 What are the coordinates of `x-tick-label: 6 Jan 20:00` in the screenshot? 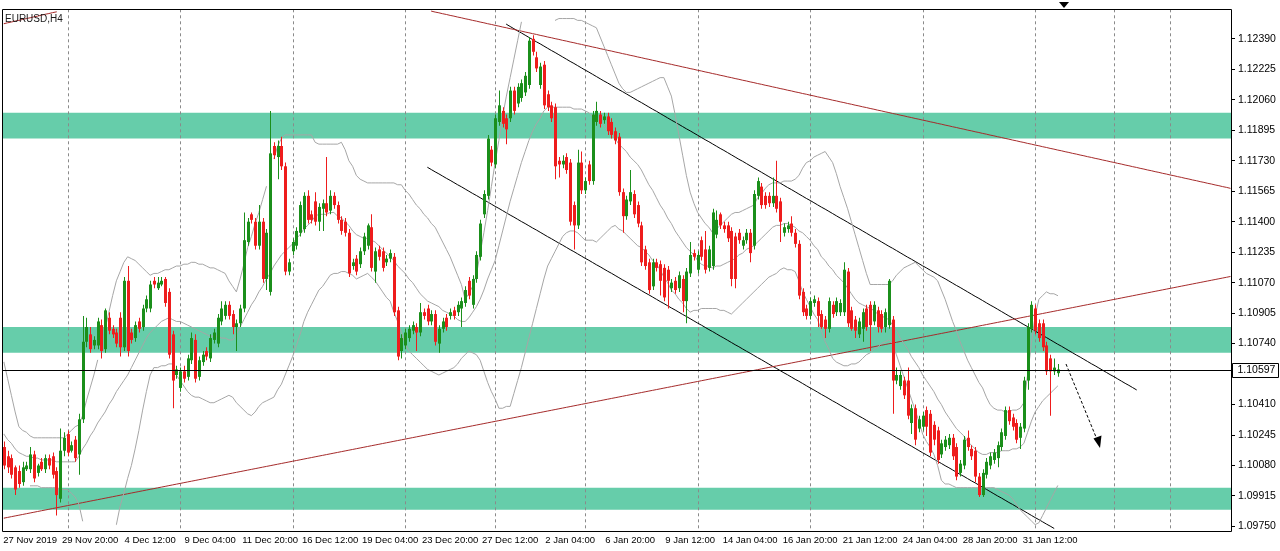 It's located at (630, 540).